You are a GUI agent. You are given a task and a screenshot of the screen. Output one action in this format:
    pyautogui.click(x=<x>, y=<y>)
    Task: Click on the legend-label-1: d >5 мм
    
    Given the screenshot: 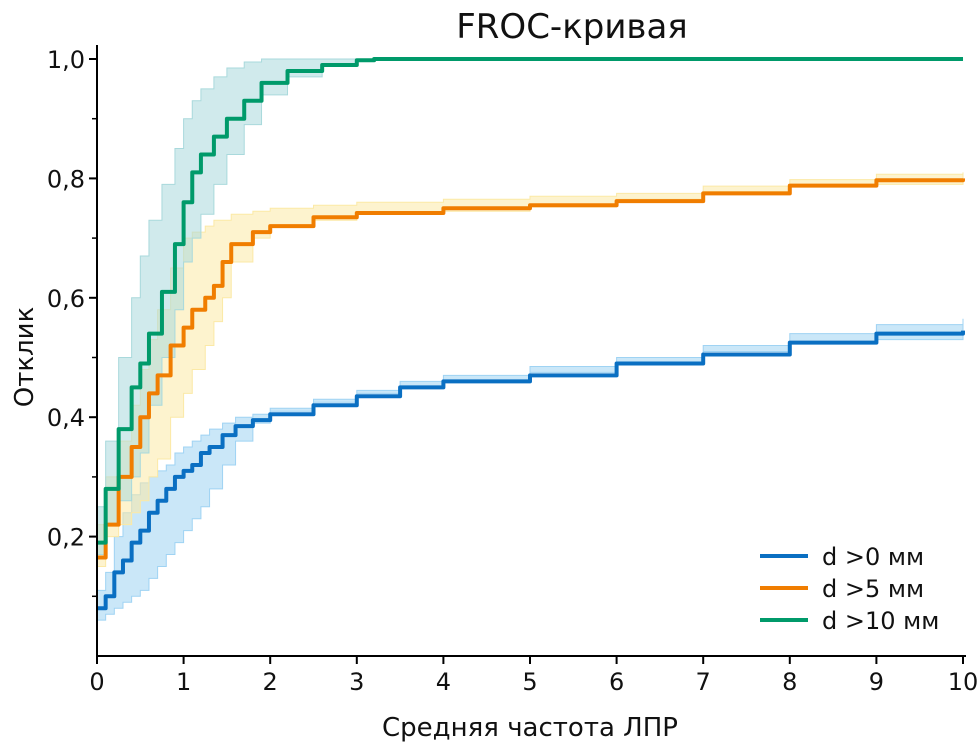 What is the action you would take?
    pyautogui.click(x=873, y=589)
    